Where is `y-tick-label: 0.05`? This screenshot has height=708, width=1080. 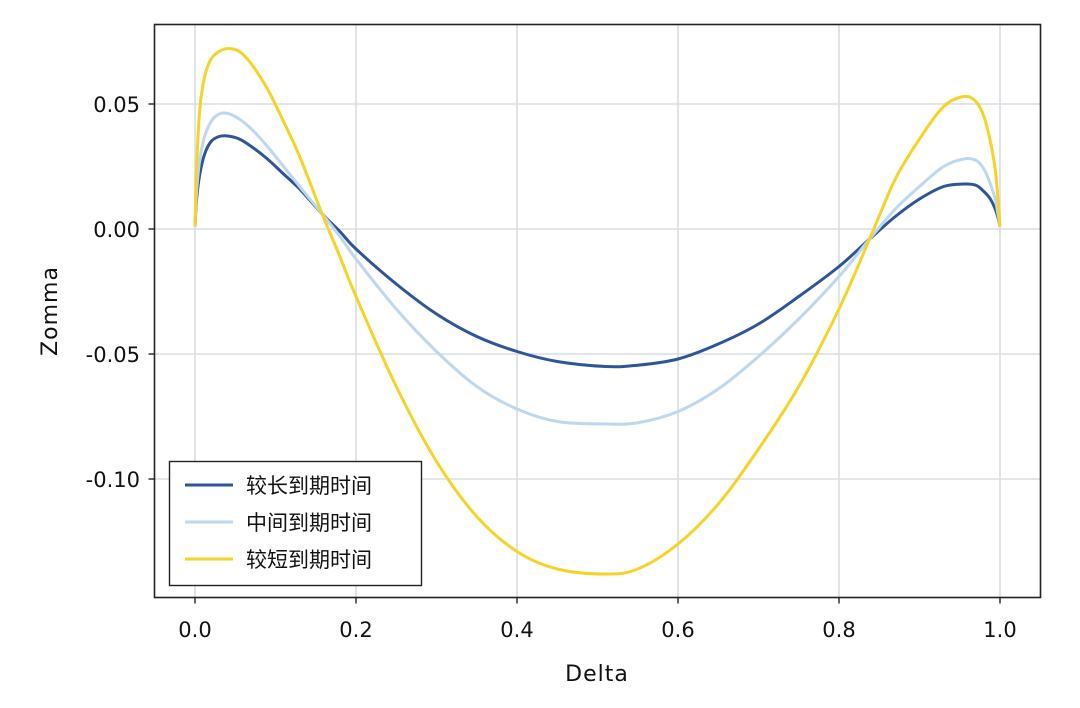
y-tick-label: 0.05 is located at coordinates (116, 105).